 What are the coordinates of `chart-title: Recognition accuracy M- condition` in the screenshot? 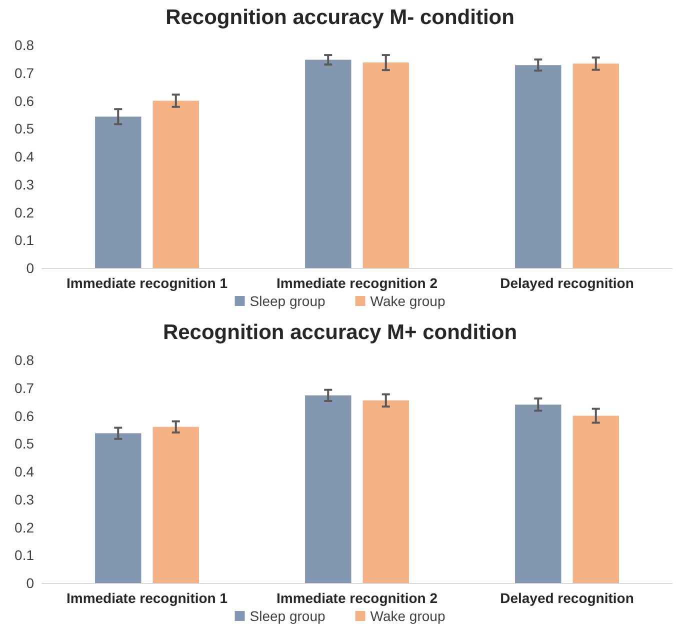 It's located at (340, 17).